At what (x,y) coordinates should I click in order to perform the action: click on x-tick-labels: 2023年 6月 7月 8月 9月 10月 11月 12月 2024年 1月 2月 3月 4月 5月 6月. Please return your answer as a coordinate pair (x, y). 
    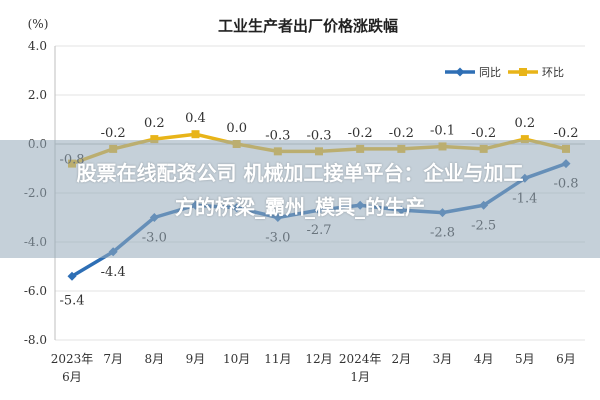
    Looking at the image, I should click on (313, 368).